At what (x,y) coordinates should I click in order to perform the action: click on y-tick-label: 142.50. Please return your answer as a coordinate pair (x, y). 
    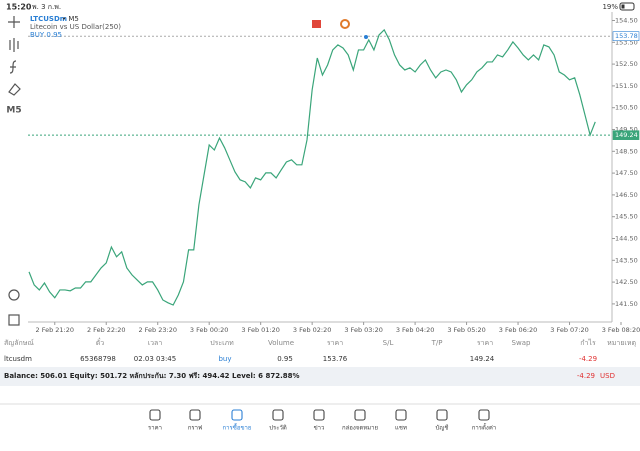
    Looking at the image, I should click on (626, 282).